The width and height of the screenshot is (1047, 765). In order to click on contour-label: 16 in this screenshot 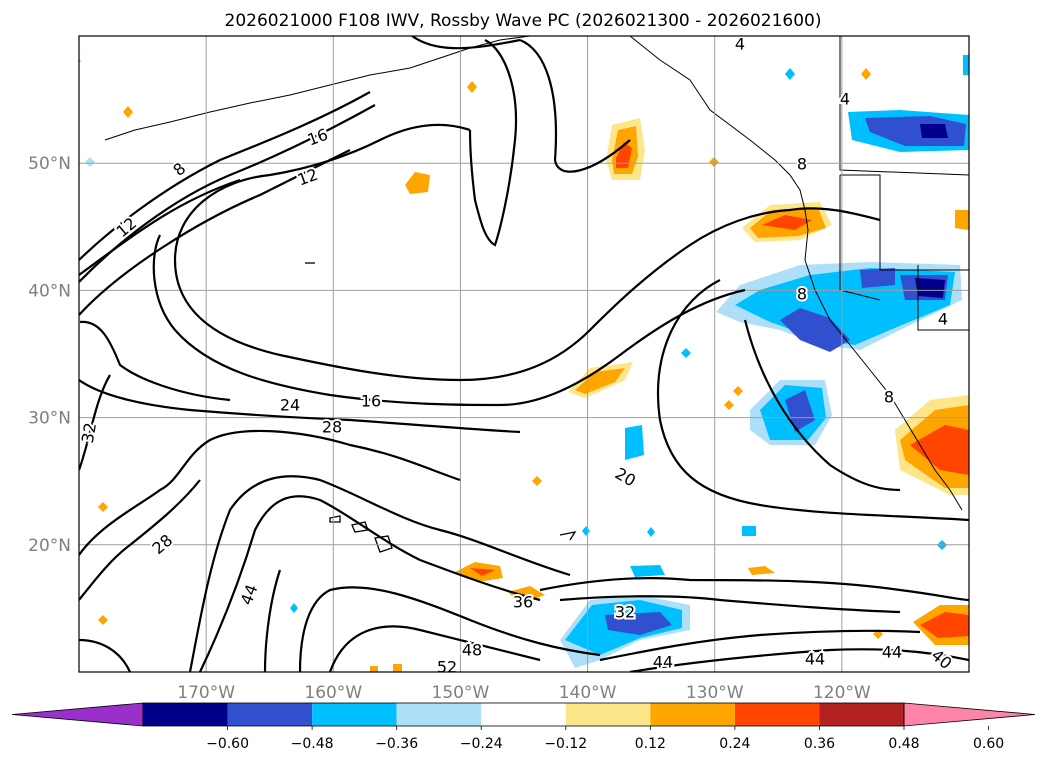, I will do `click(371, 401)`.